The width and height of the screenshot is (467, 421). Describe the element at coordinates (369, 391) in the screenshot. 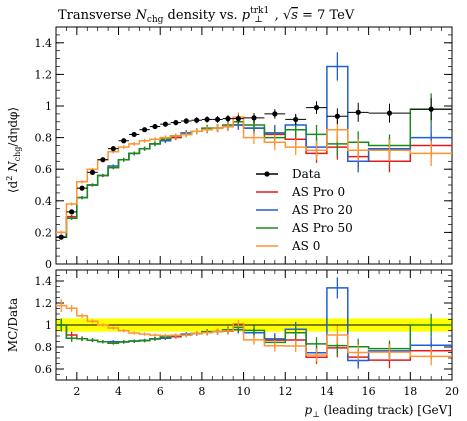

I see `x-tick-label: 16` at that location.